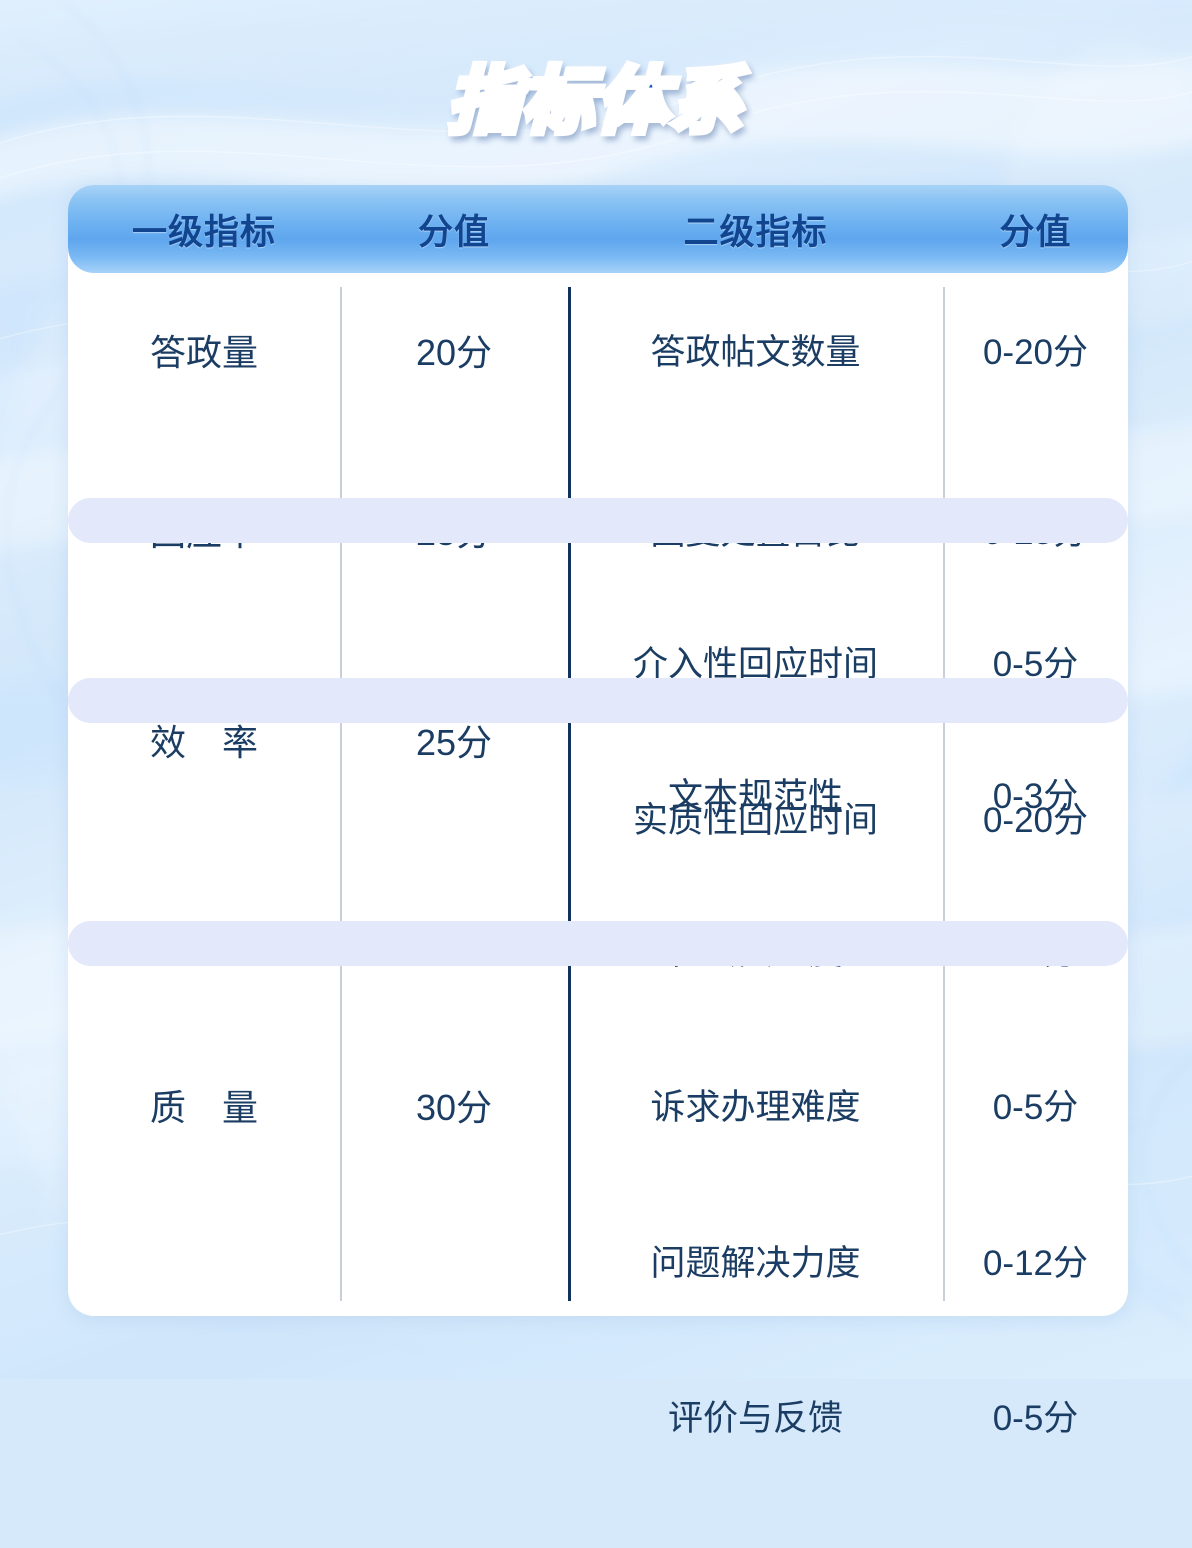  I want to click on column-header-primary-indicator: 一级指标, so click(203, 232).